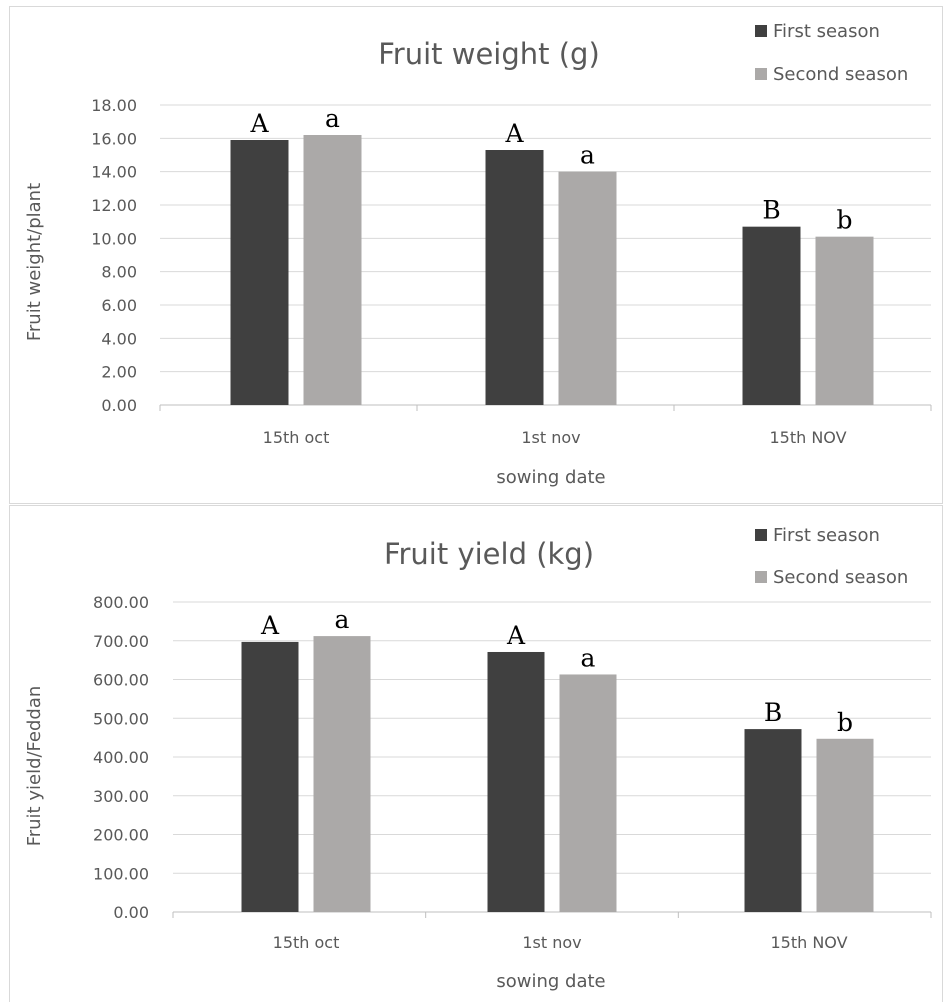 The width and height of the screenshot is (945, 1003). Describe the element at coordinates (114, 138) in the screenshot. I see `y-tick-label: 16.00` at that location.